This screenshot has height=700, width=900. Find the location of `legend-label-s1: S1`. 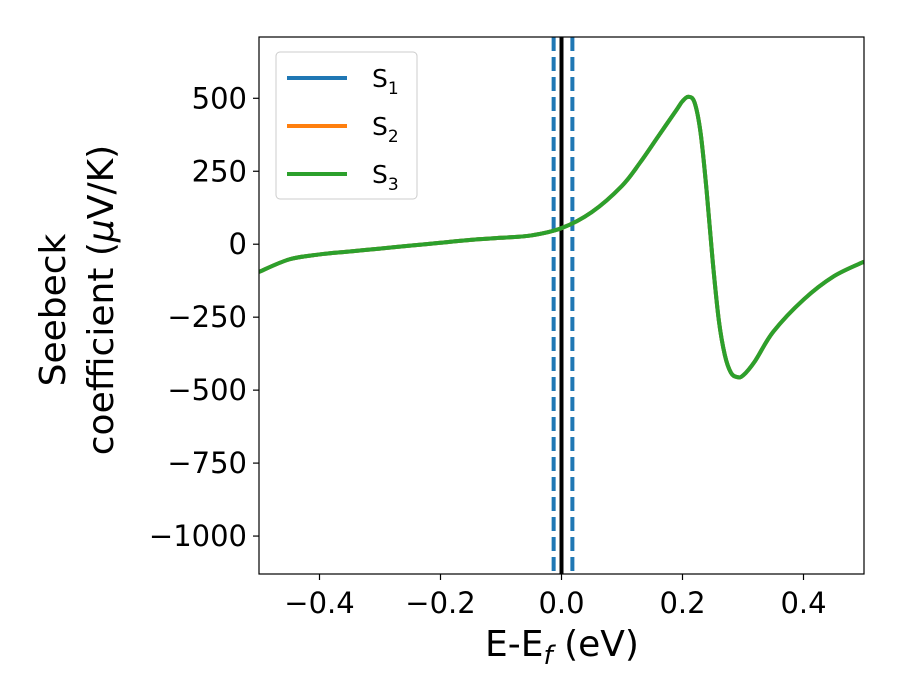

legend-label-s1: S1 is located at coordinates (385, 81).